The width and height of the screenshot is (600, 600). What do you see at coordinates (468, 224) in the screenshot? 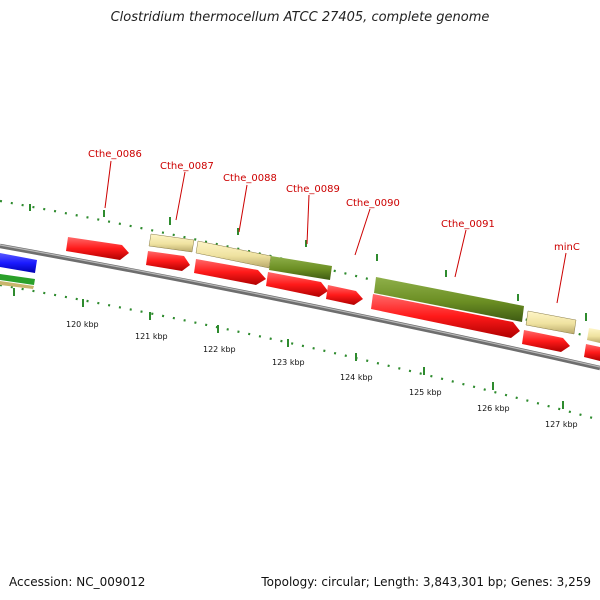
I see `gene-label-cthe-0091: Cthe_0091` at bounding box center [468, 224].